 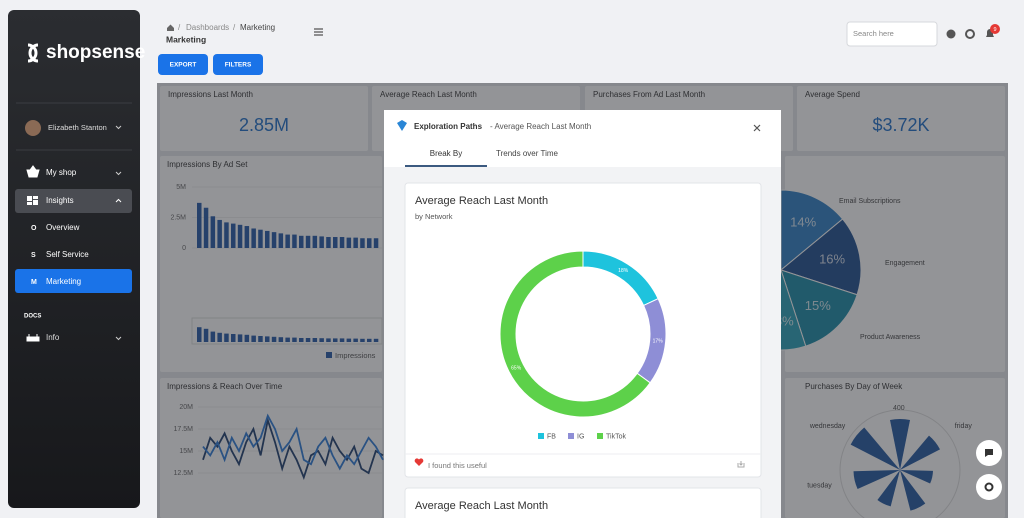 What do you see at coordinates (434, 216) in the screenshot?
I see `chart-subtitle: by Network` at bounding box center [434, 216].